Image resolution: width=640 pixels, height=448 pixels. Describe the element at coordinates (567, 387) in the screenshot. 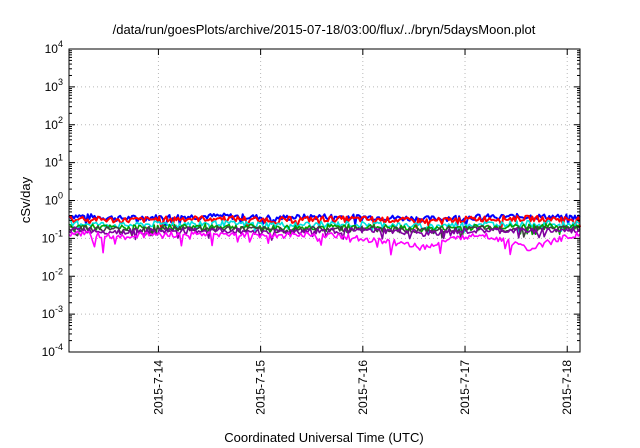

I see `x-tick-label: 2015-7-18` at that location.